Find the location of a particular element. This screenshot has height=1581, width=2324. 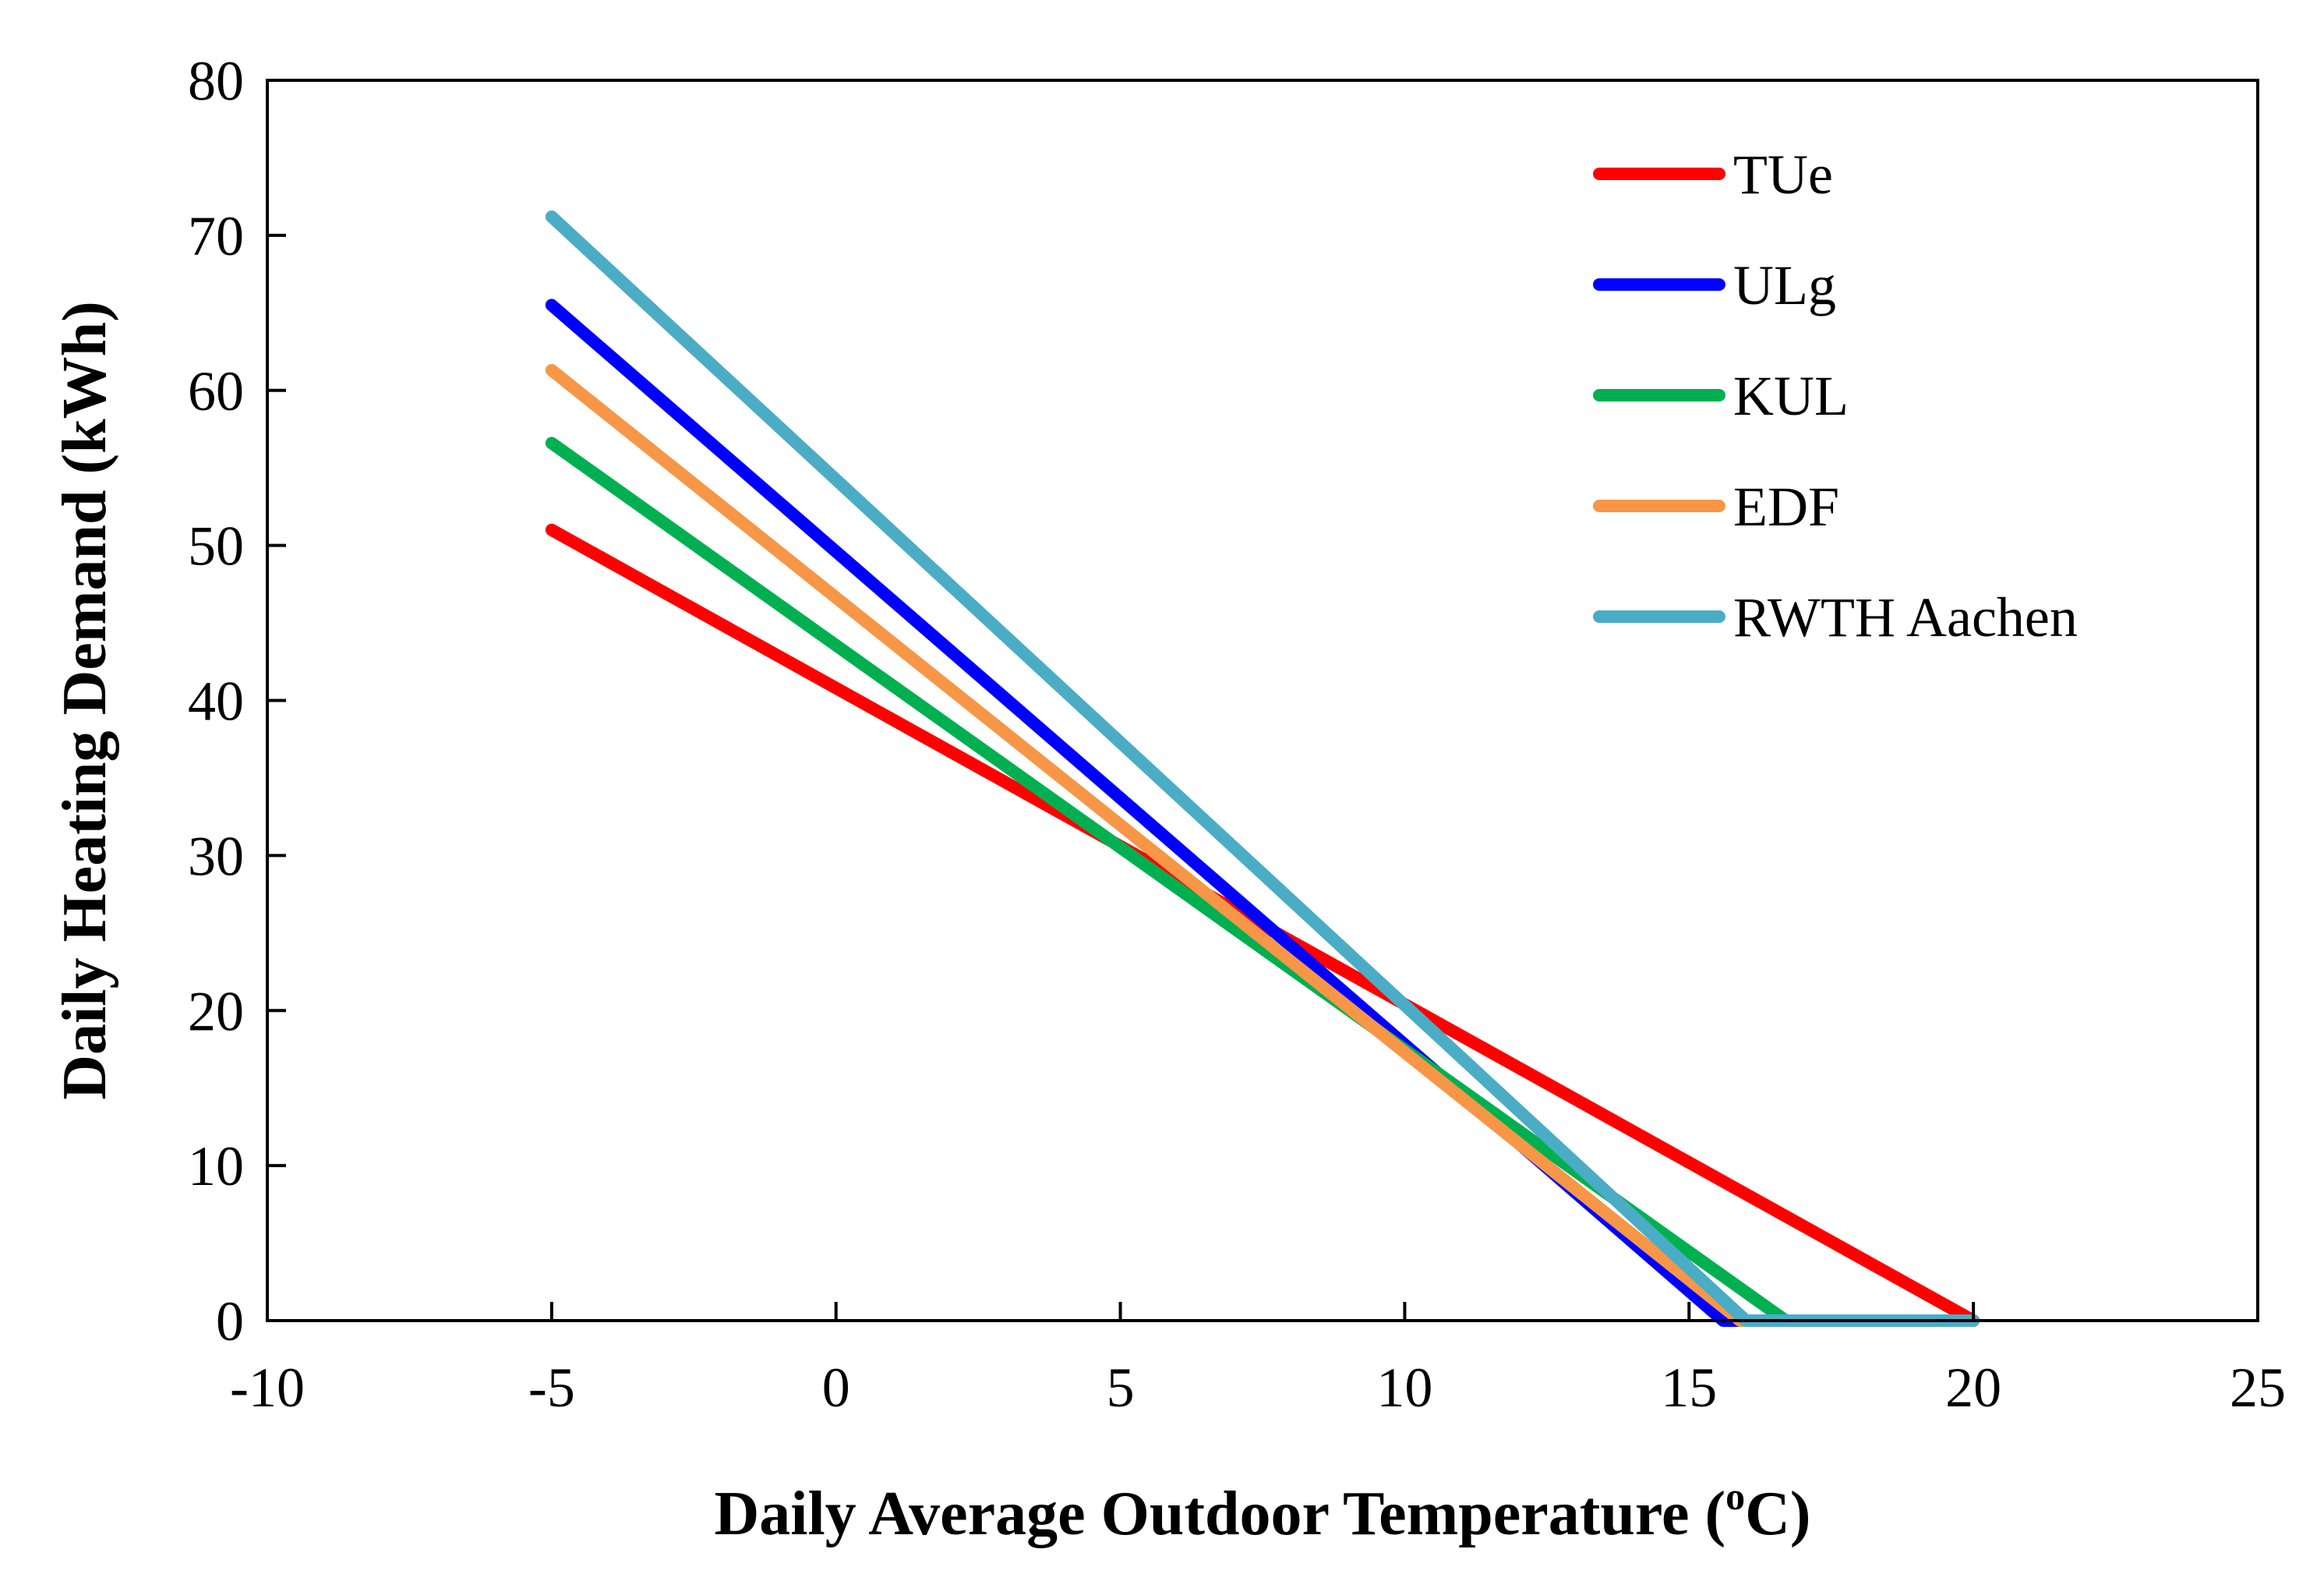

y-tick-label: 60 is located at coordinates (216, 391).